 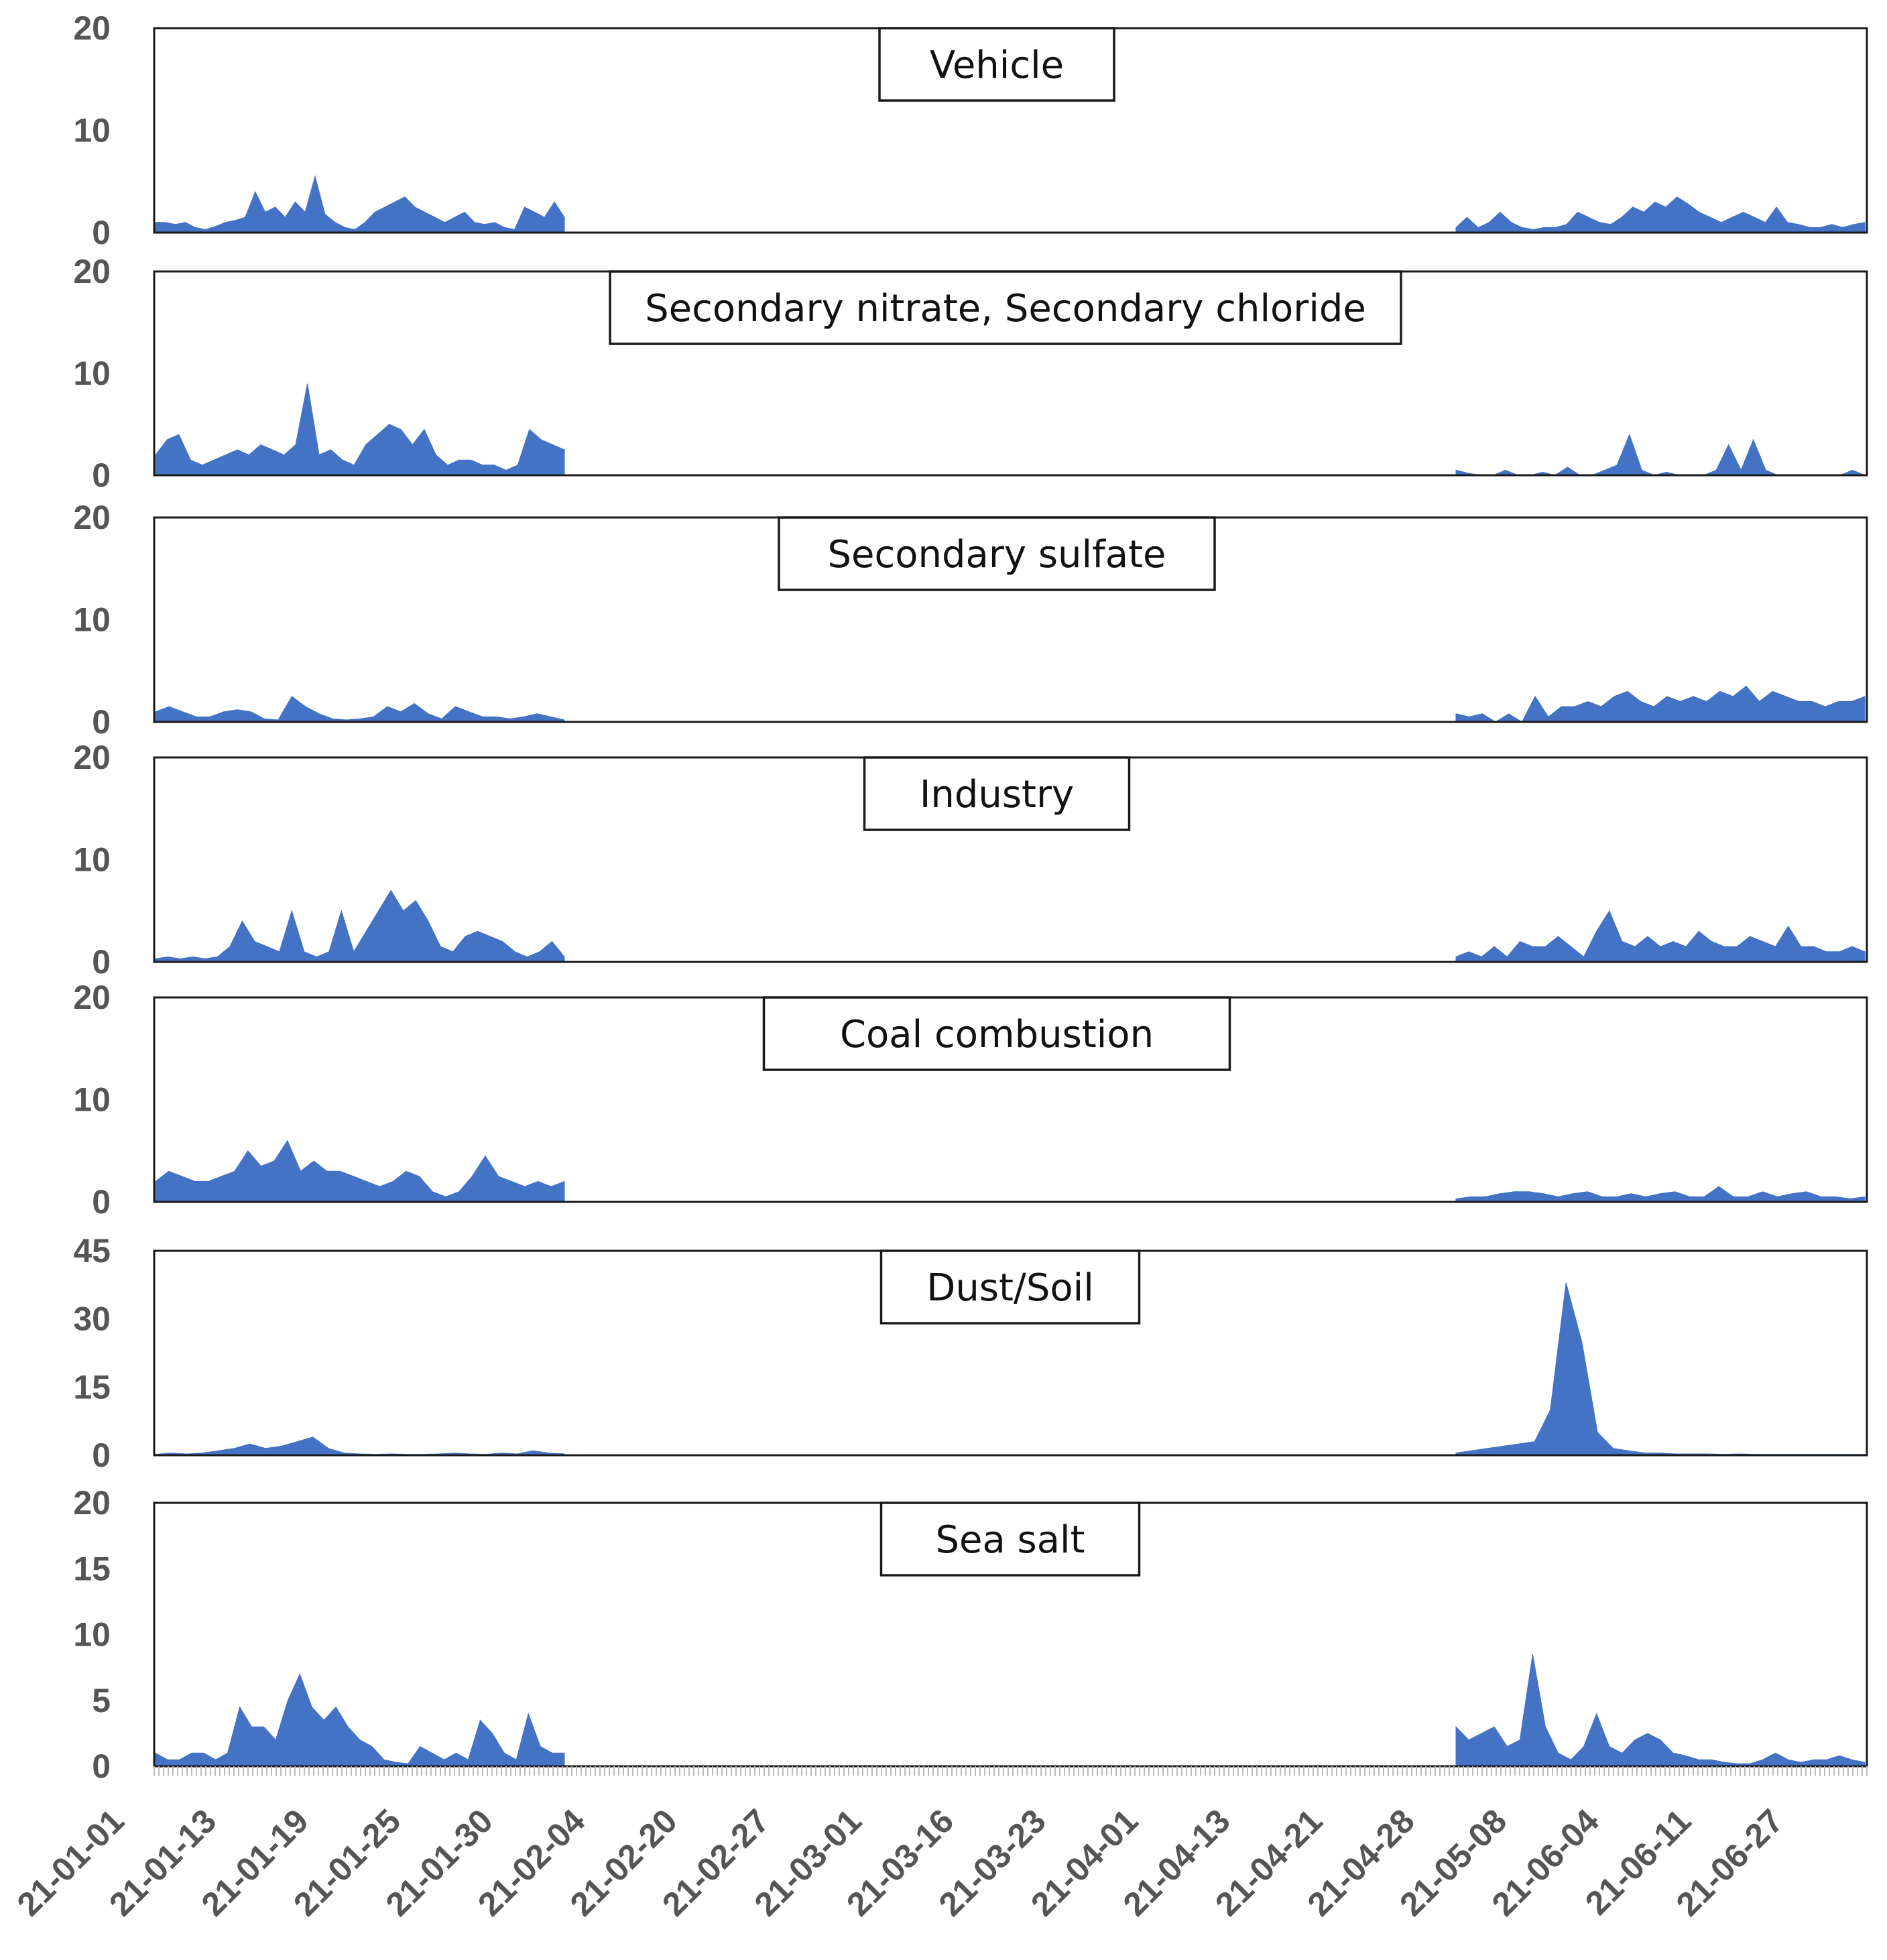 I want to click on panel-title: Industry, so click(x=997, y=794).